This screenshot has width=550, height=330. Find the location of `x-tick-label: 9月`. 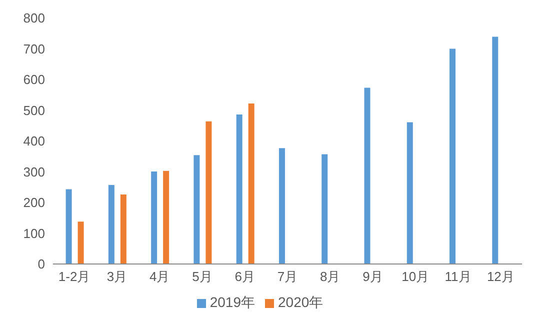

x-tick-label: 9月 is located at coordinates (372, 276).